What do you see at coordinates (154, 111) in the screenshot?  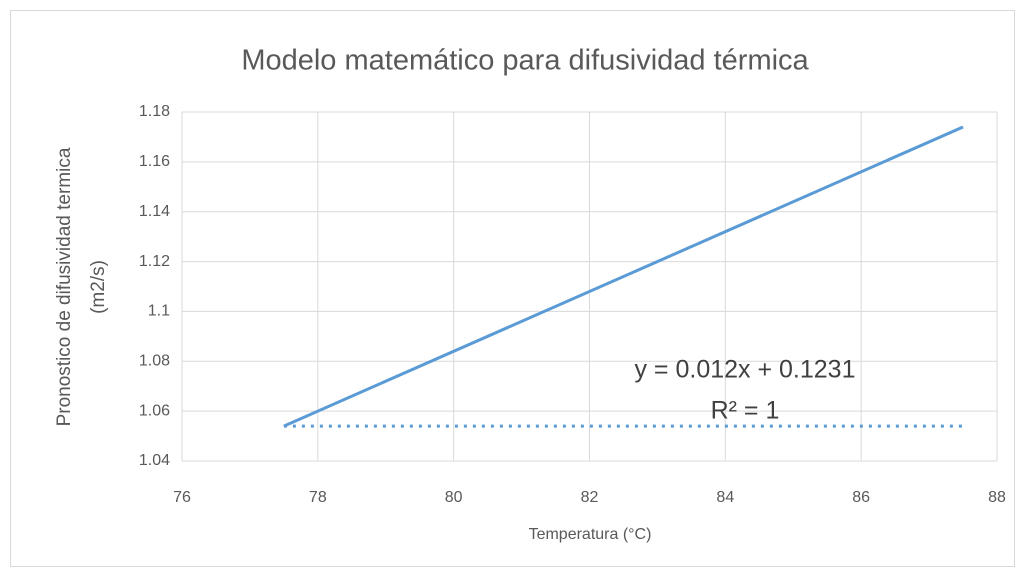 I see `y-tick-label: 1.18` at bounding box center [154, 111].